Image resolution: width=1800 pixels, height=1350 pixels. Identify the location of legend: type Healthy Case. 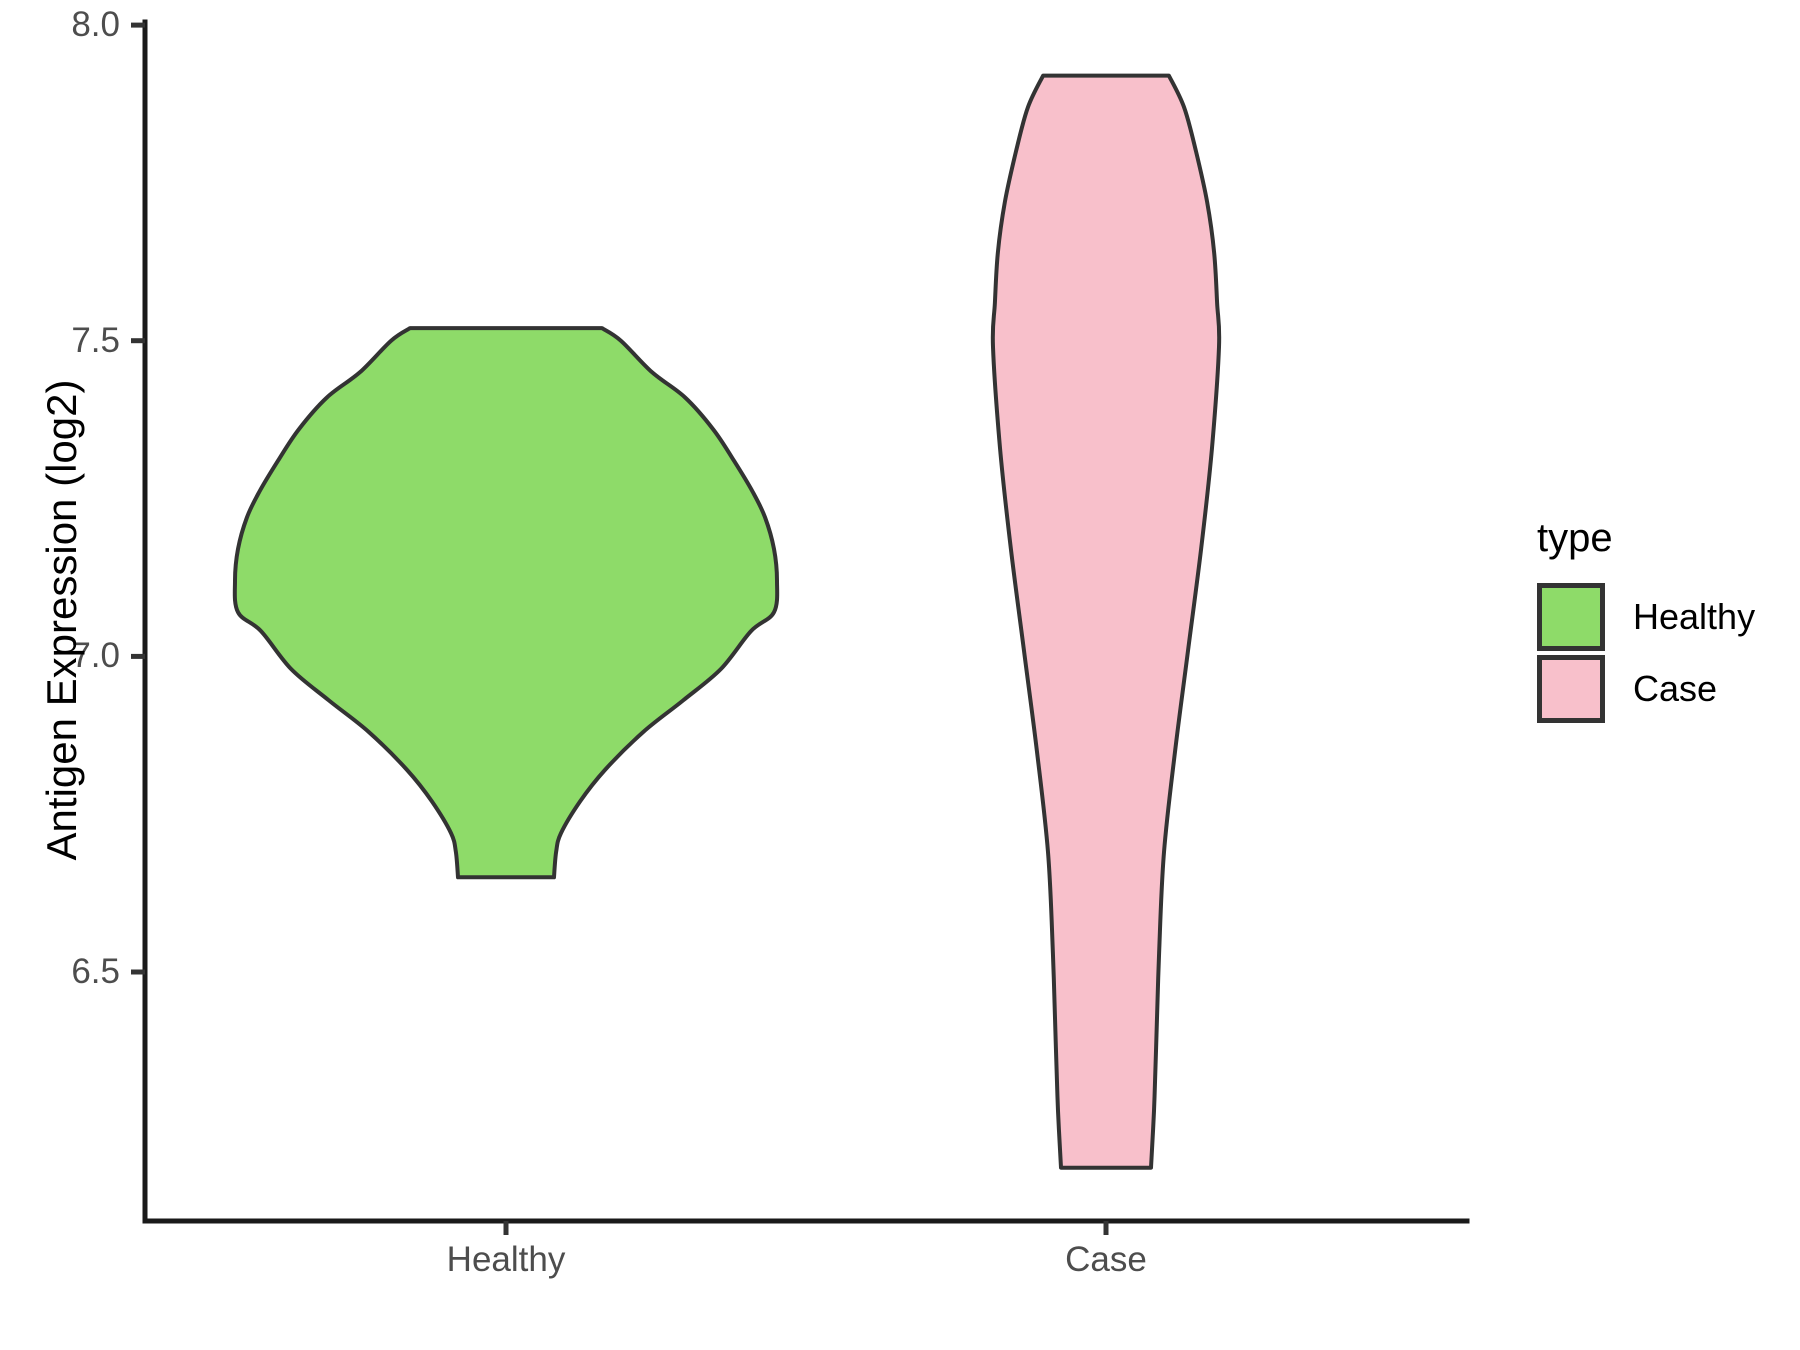
(1646, 621).